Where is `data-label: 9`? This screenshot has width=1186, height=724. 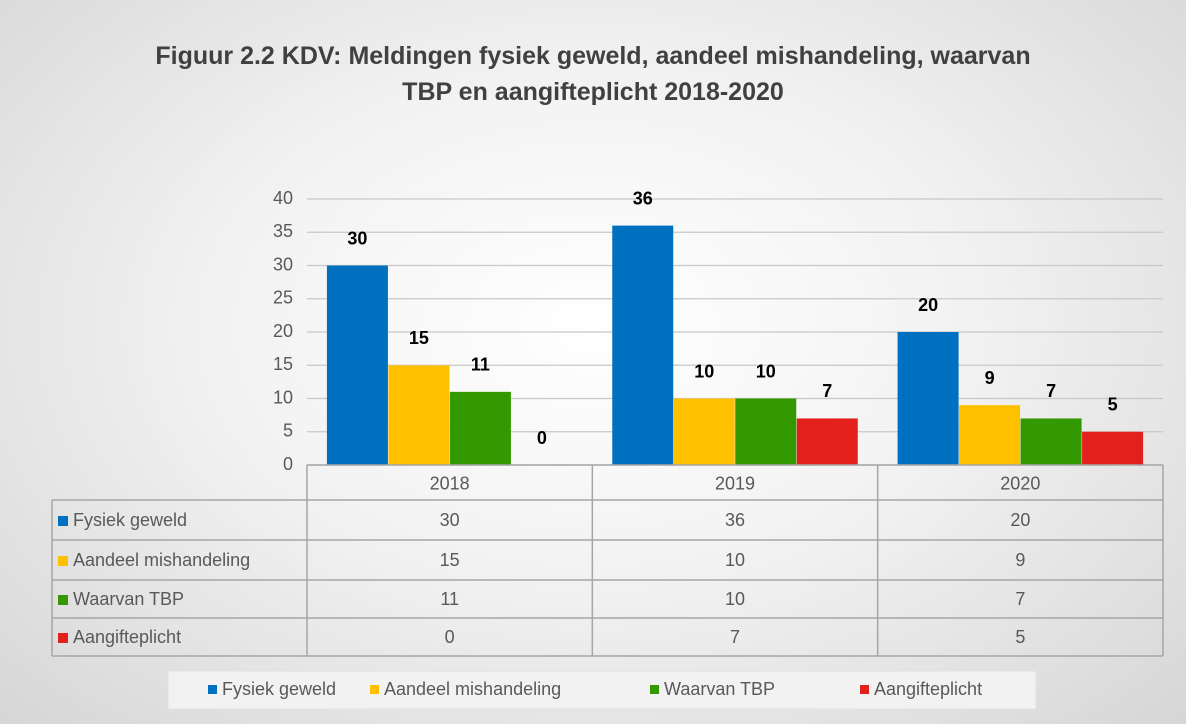
data-label: 9 is located at coordinates (990, 378).